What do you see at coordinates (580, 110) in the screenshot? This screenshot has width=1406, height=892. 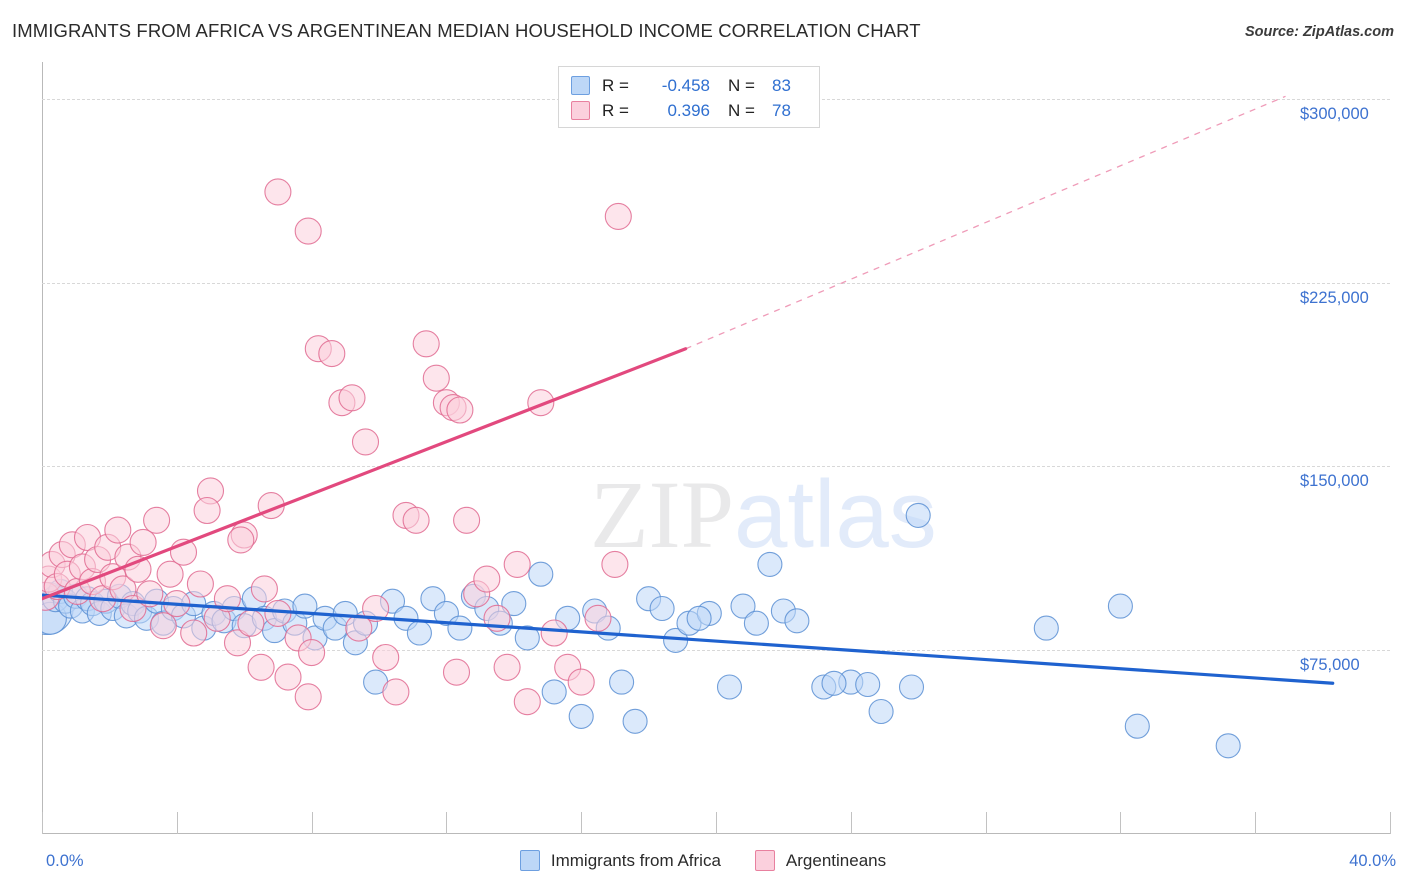 I see `swatch-argentineans-icon` at bounding box center [580, 110].